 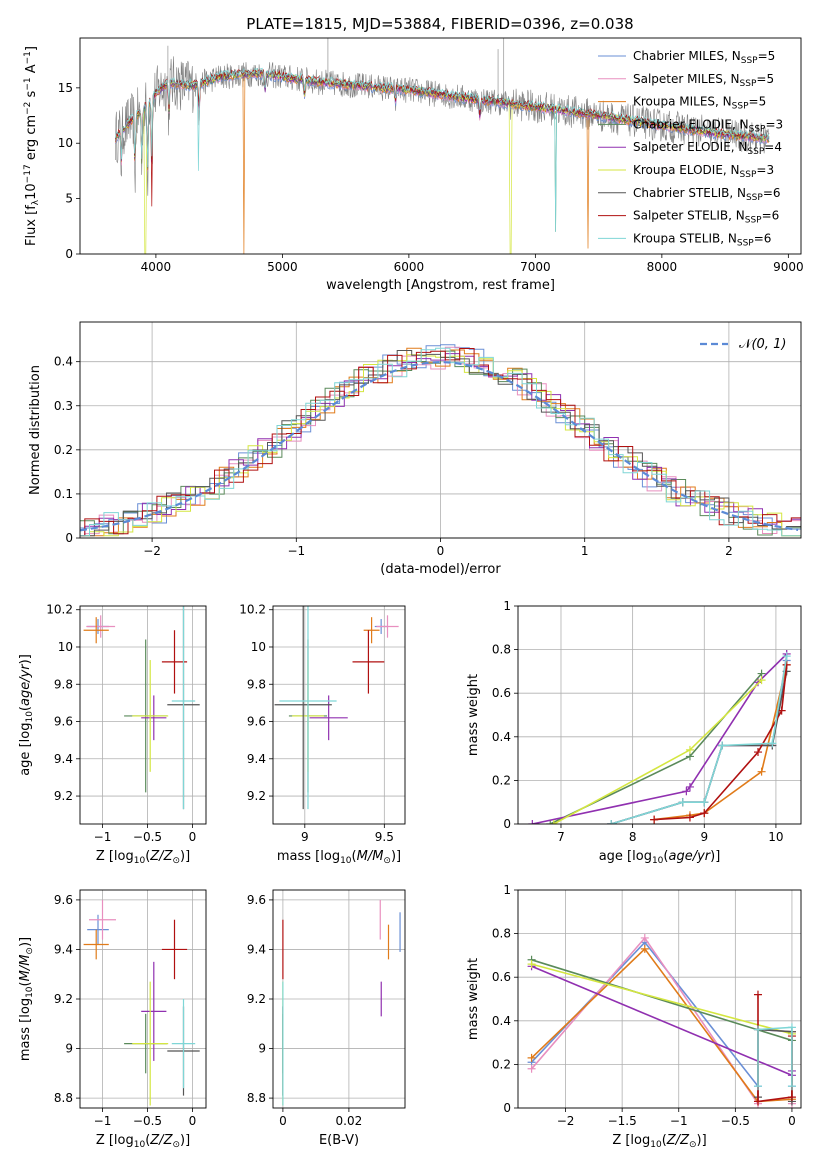 I want to click on histogram-kroupa-stelib, so click(x=440, y=442).